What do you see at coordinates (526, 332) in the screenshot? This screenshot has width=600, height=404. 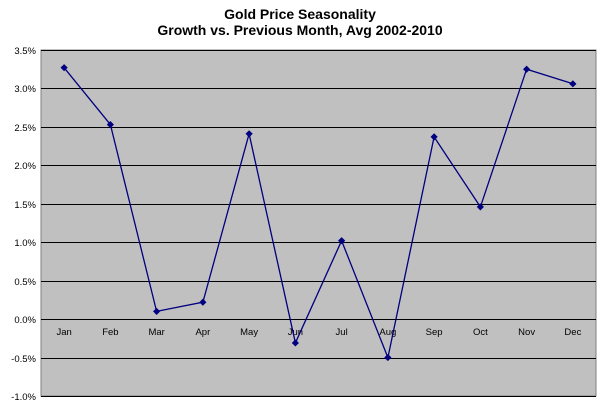 I see `x-tick-label: Nov` at bounding box center [526, 332].